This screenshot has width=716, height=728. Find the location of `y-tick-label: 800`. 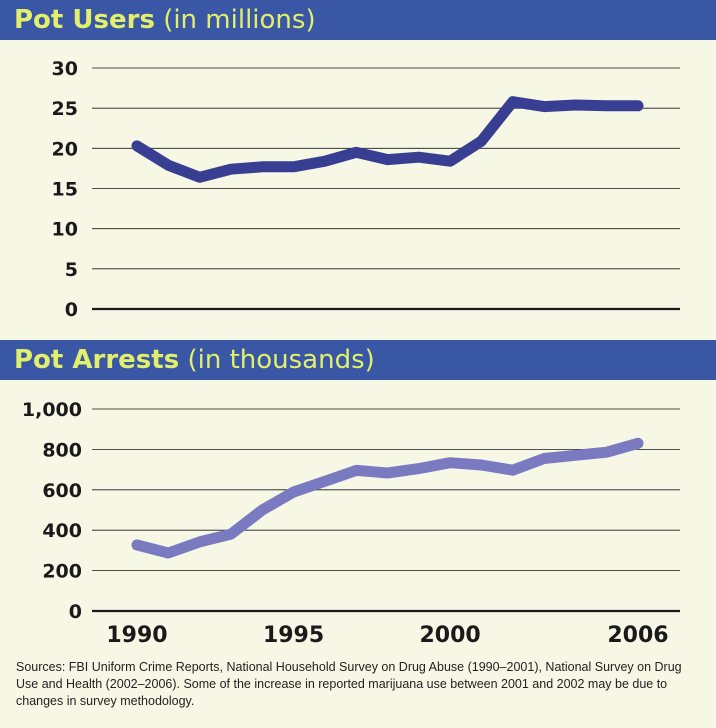

y-tick-label: 800 is located at coordinates (62, 450).